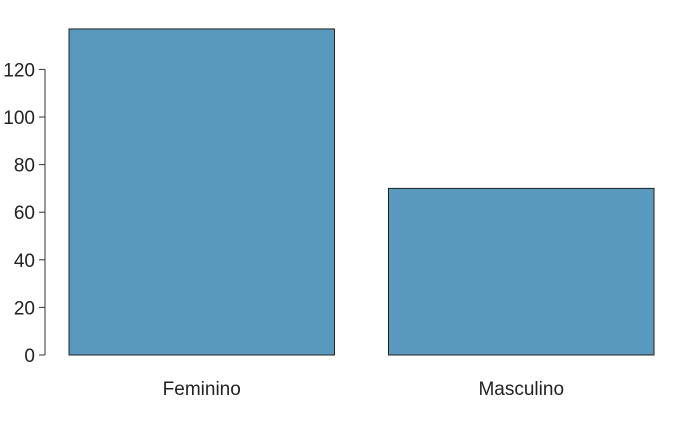 The height and width of the screenshot is (433, 687). What do you see at coordinates (29, 356) in the screenshot?
I see `y-tick-label: 0` at bounding box center [29, 356].